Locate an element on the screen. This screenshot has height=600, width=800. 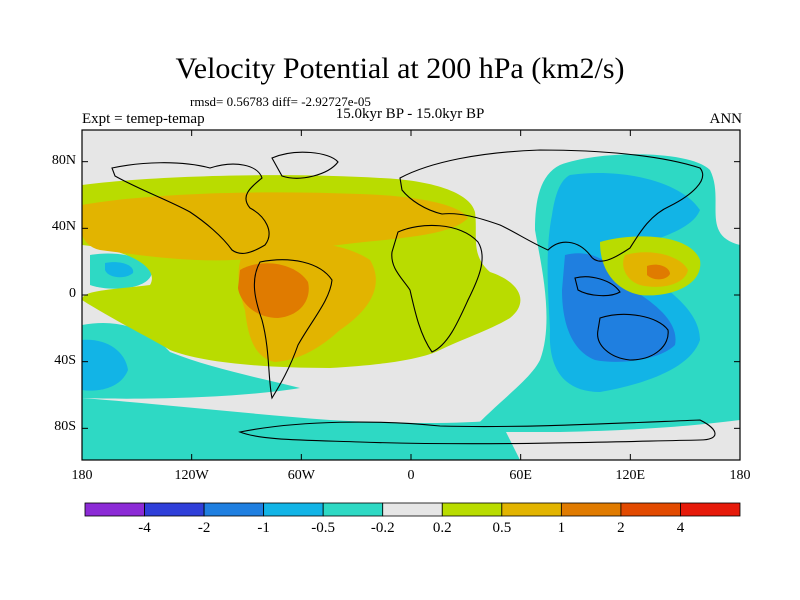
lat-tick-label: 80S is located at coordinates (65, 427).